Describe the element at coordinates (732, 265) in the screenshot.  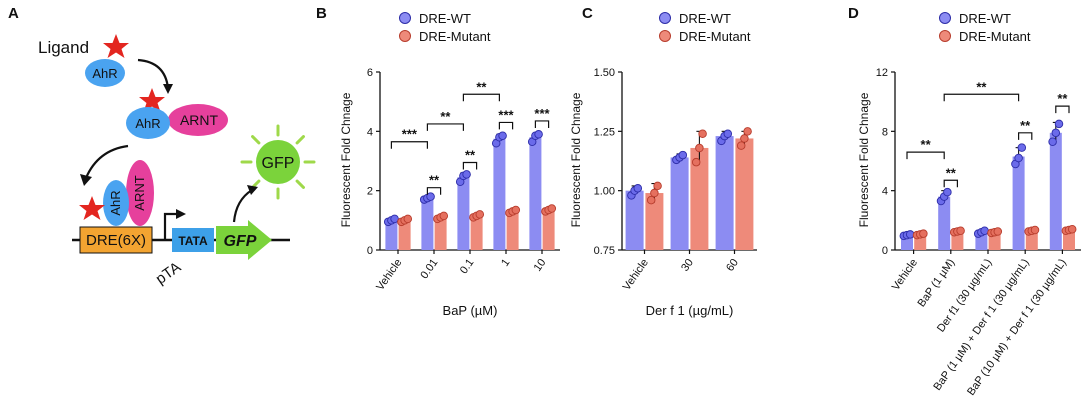
I see `x-tick-label: 60` at that location.